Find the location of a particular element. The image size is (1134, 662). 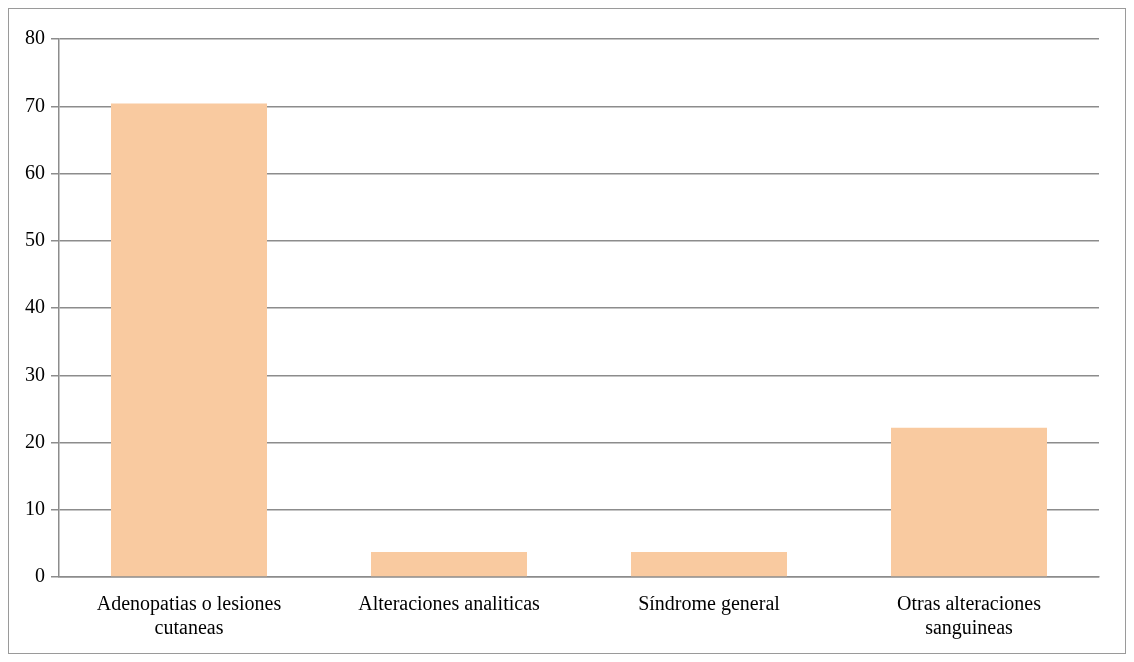

y-tick-label: 40 is located at coordinates (35, 306).